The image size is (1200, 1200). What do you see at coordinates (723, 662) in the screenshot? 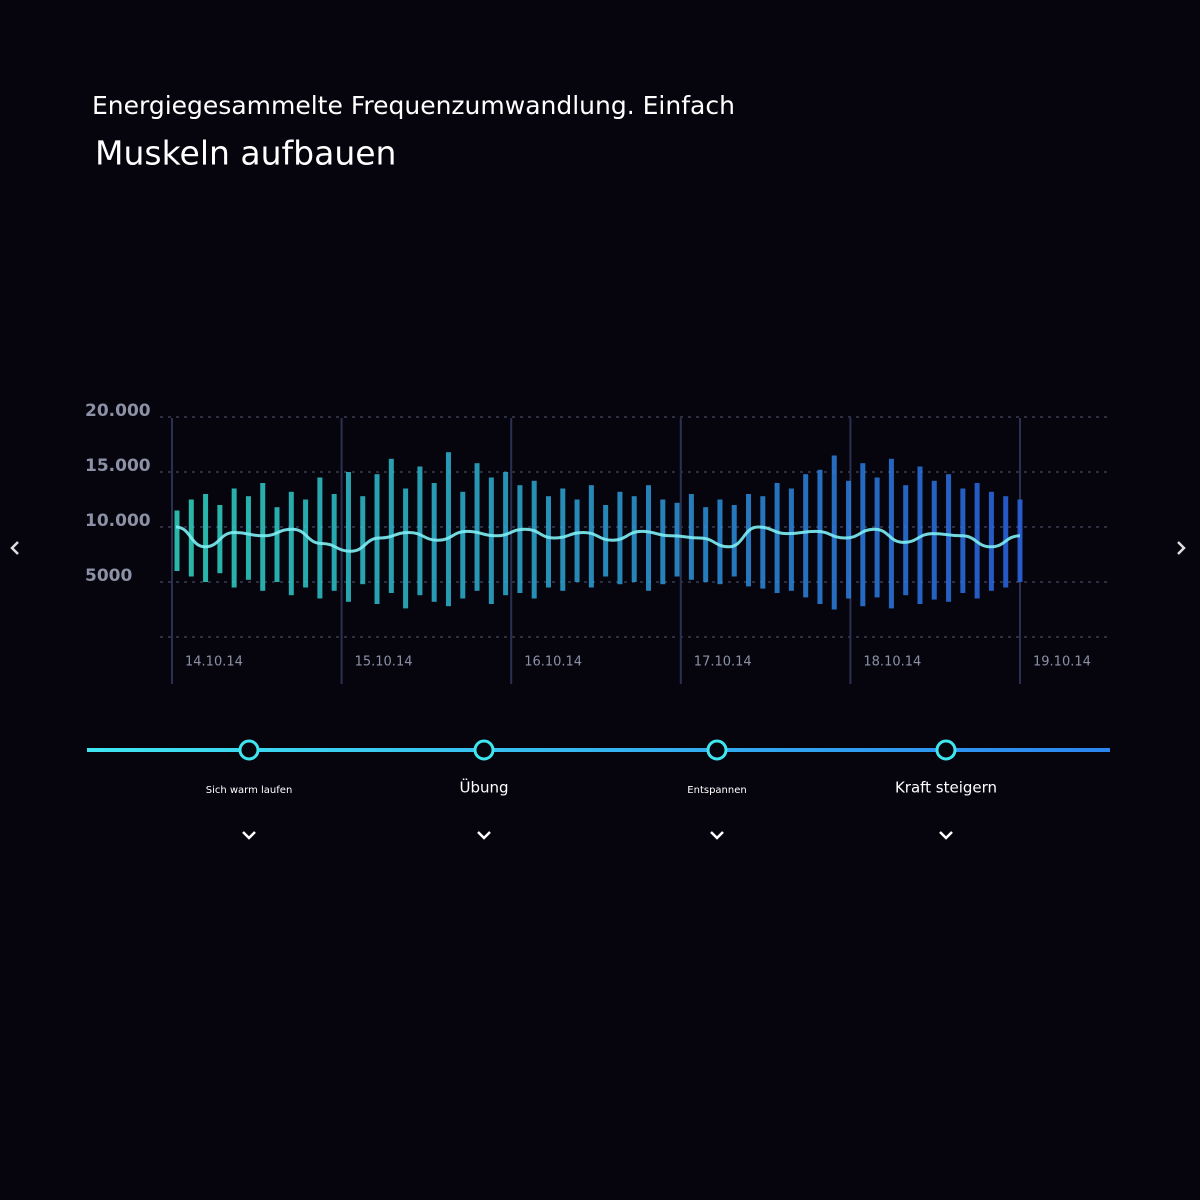
I see `x-tick-label: 17.10.14` at bounding box center [723, 662].